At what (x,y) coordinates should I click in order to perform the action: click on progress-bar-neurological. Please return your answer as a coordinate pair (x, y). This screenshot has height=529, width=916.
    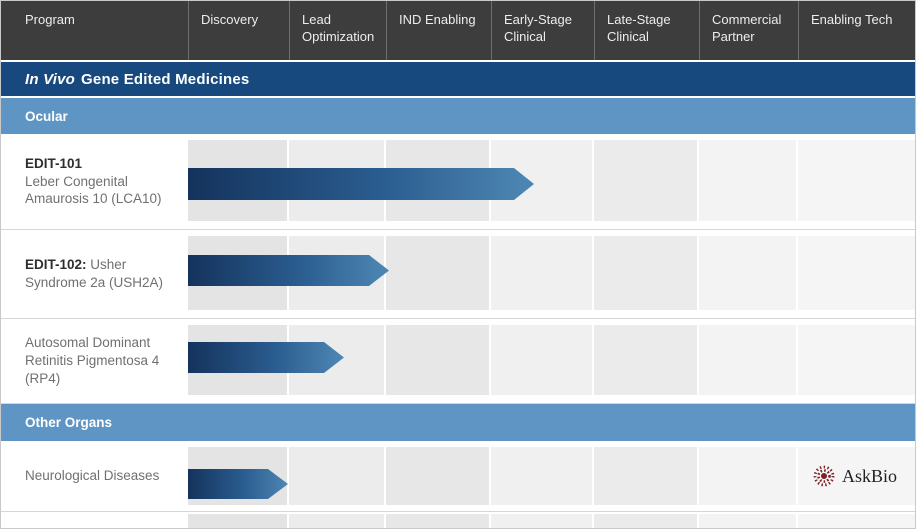
    Looking at the image, I should click on (238, 484).